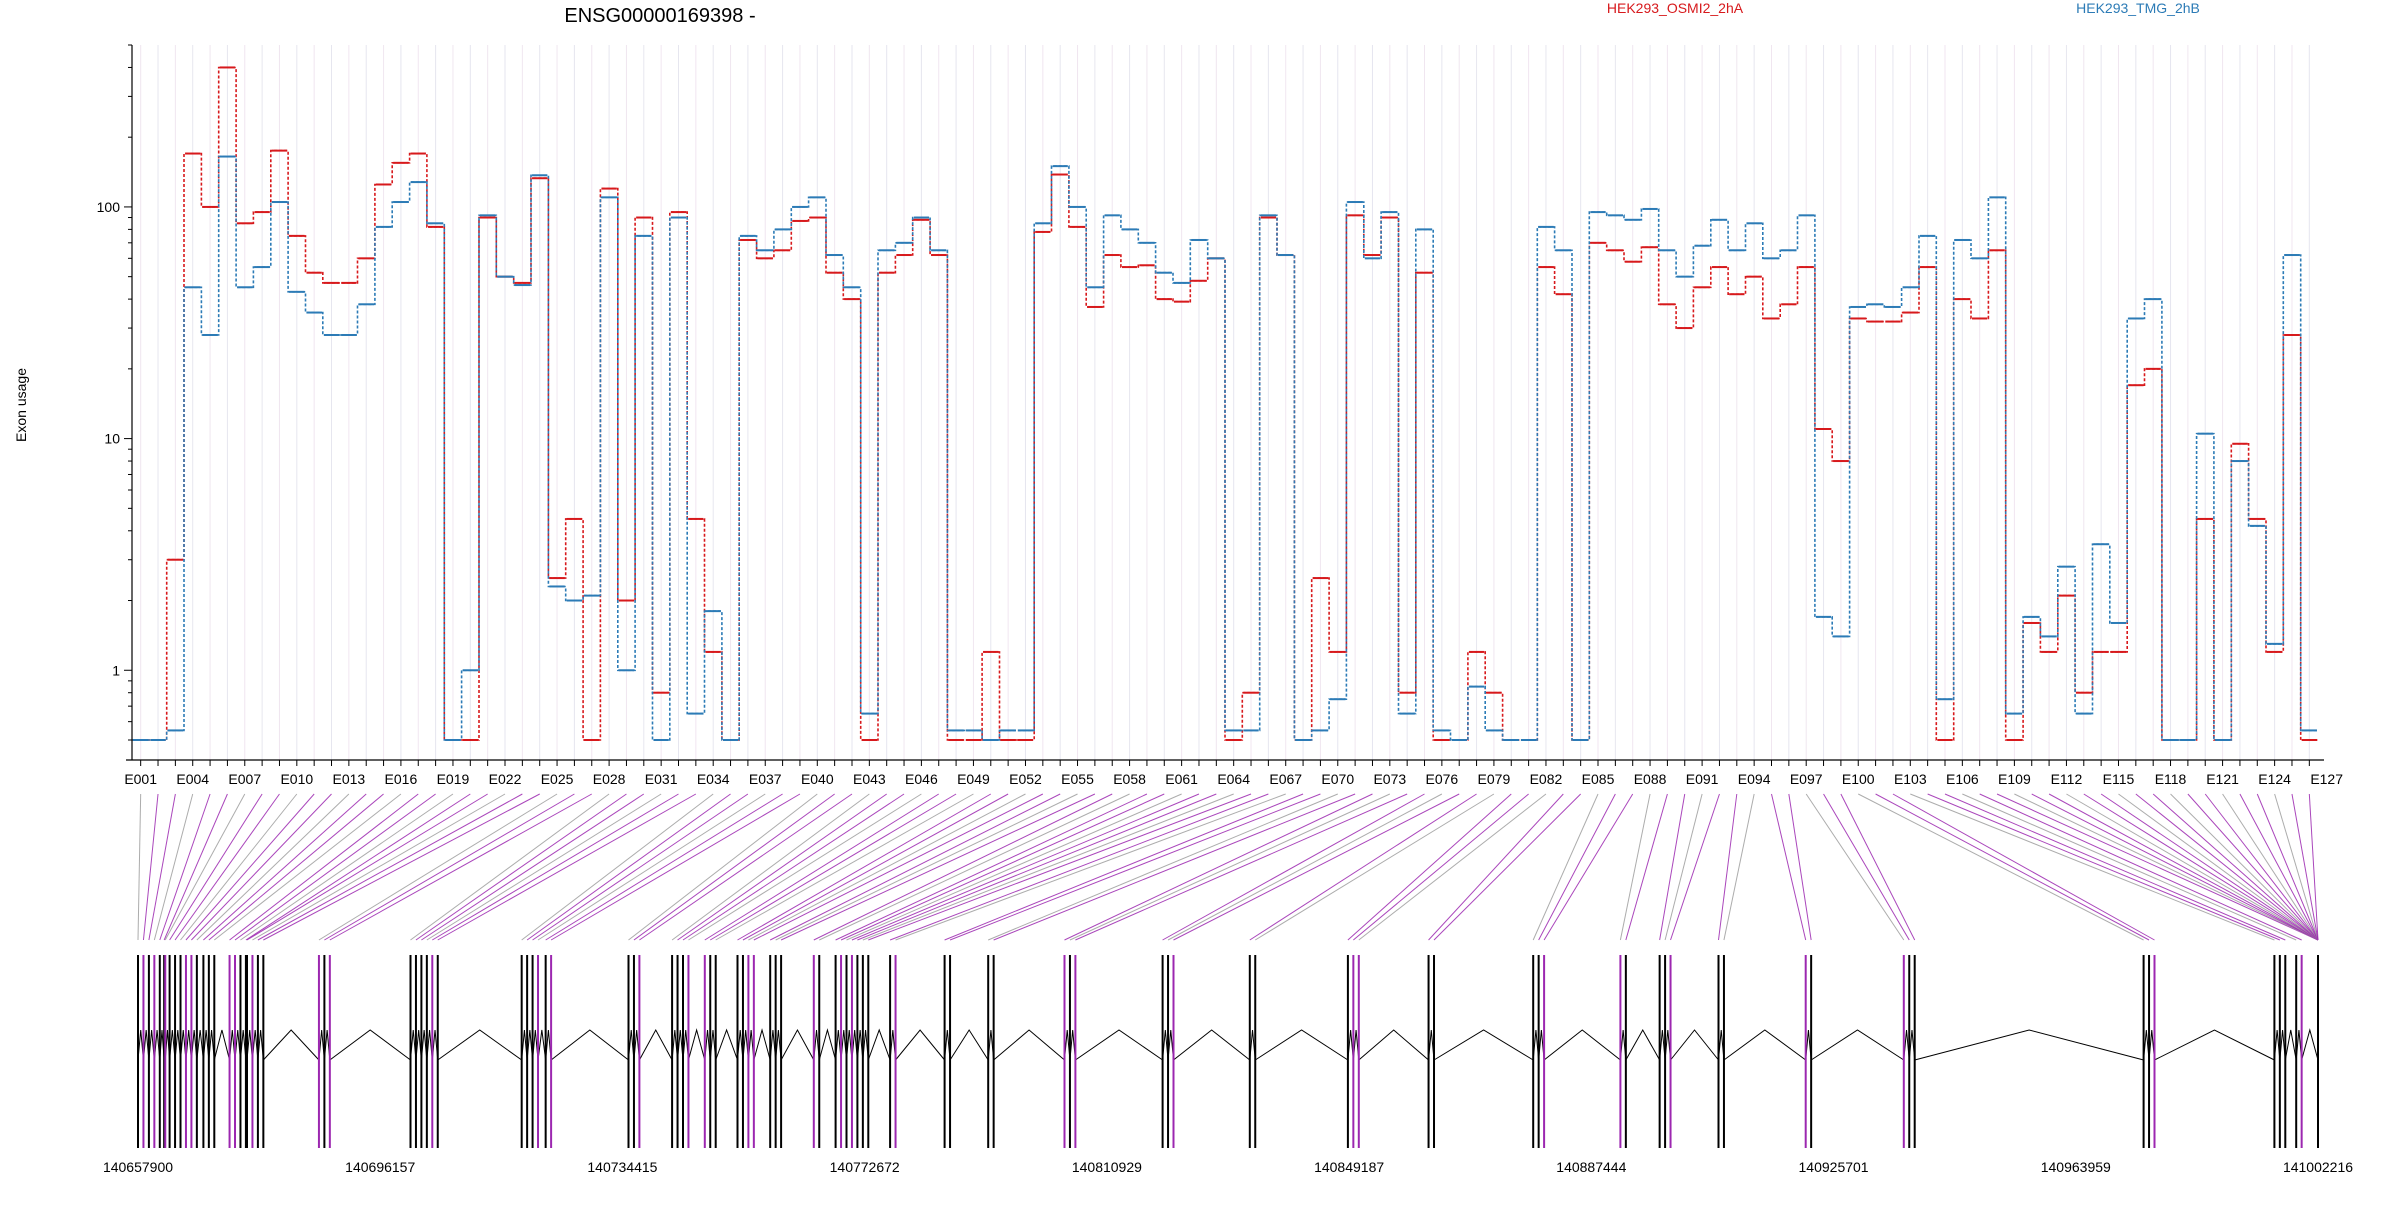 The width and height of the screenshot is (2400, 1205). What do you see at coordinates (1077, 779) in the screenshot?
I see `x-tick-label: E055` at bounding box center [1077, 779].